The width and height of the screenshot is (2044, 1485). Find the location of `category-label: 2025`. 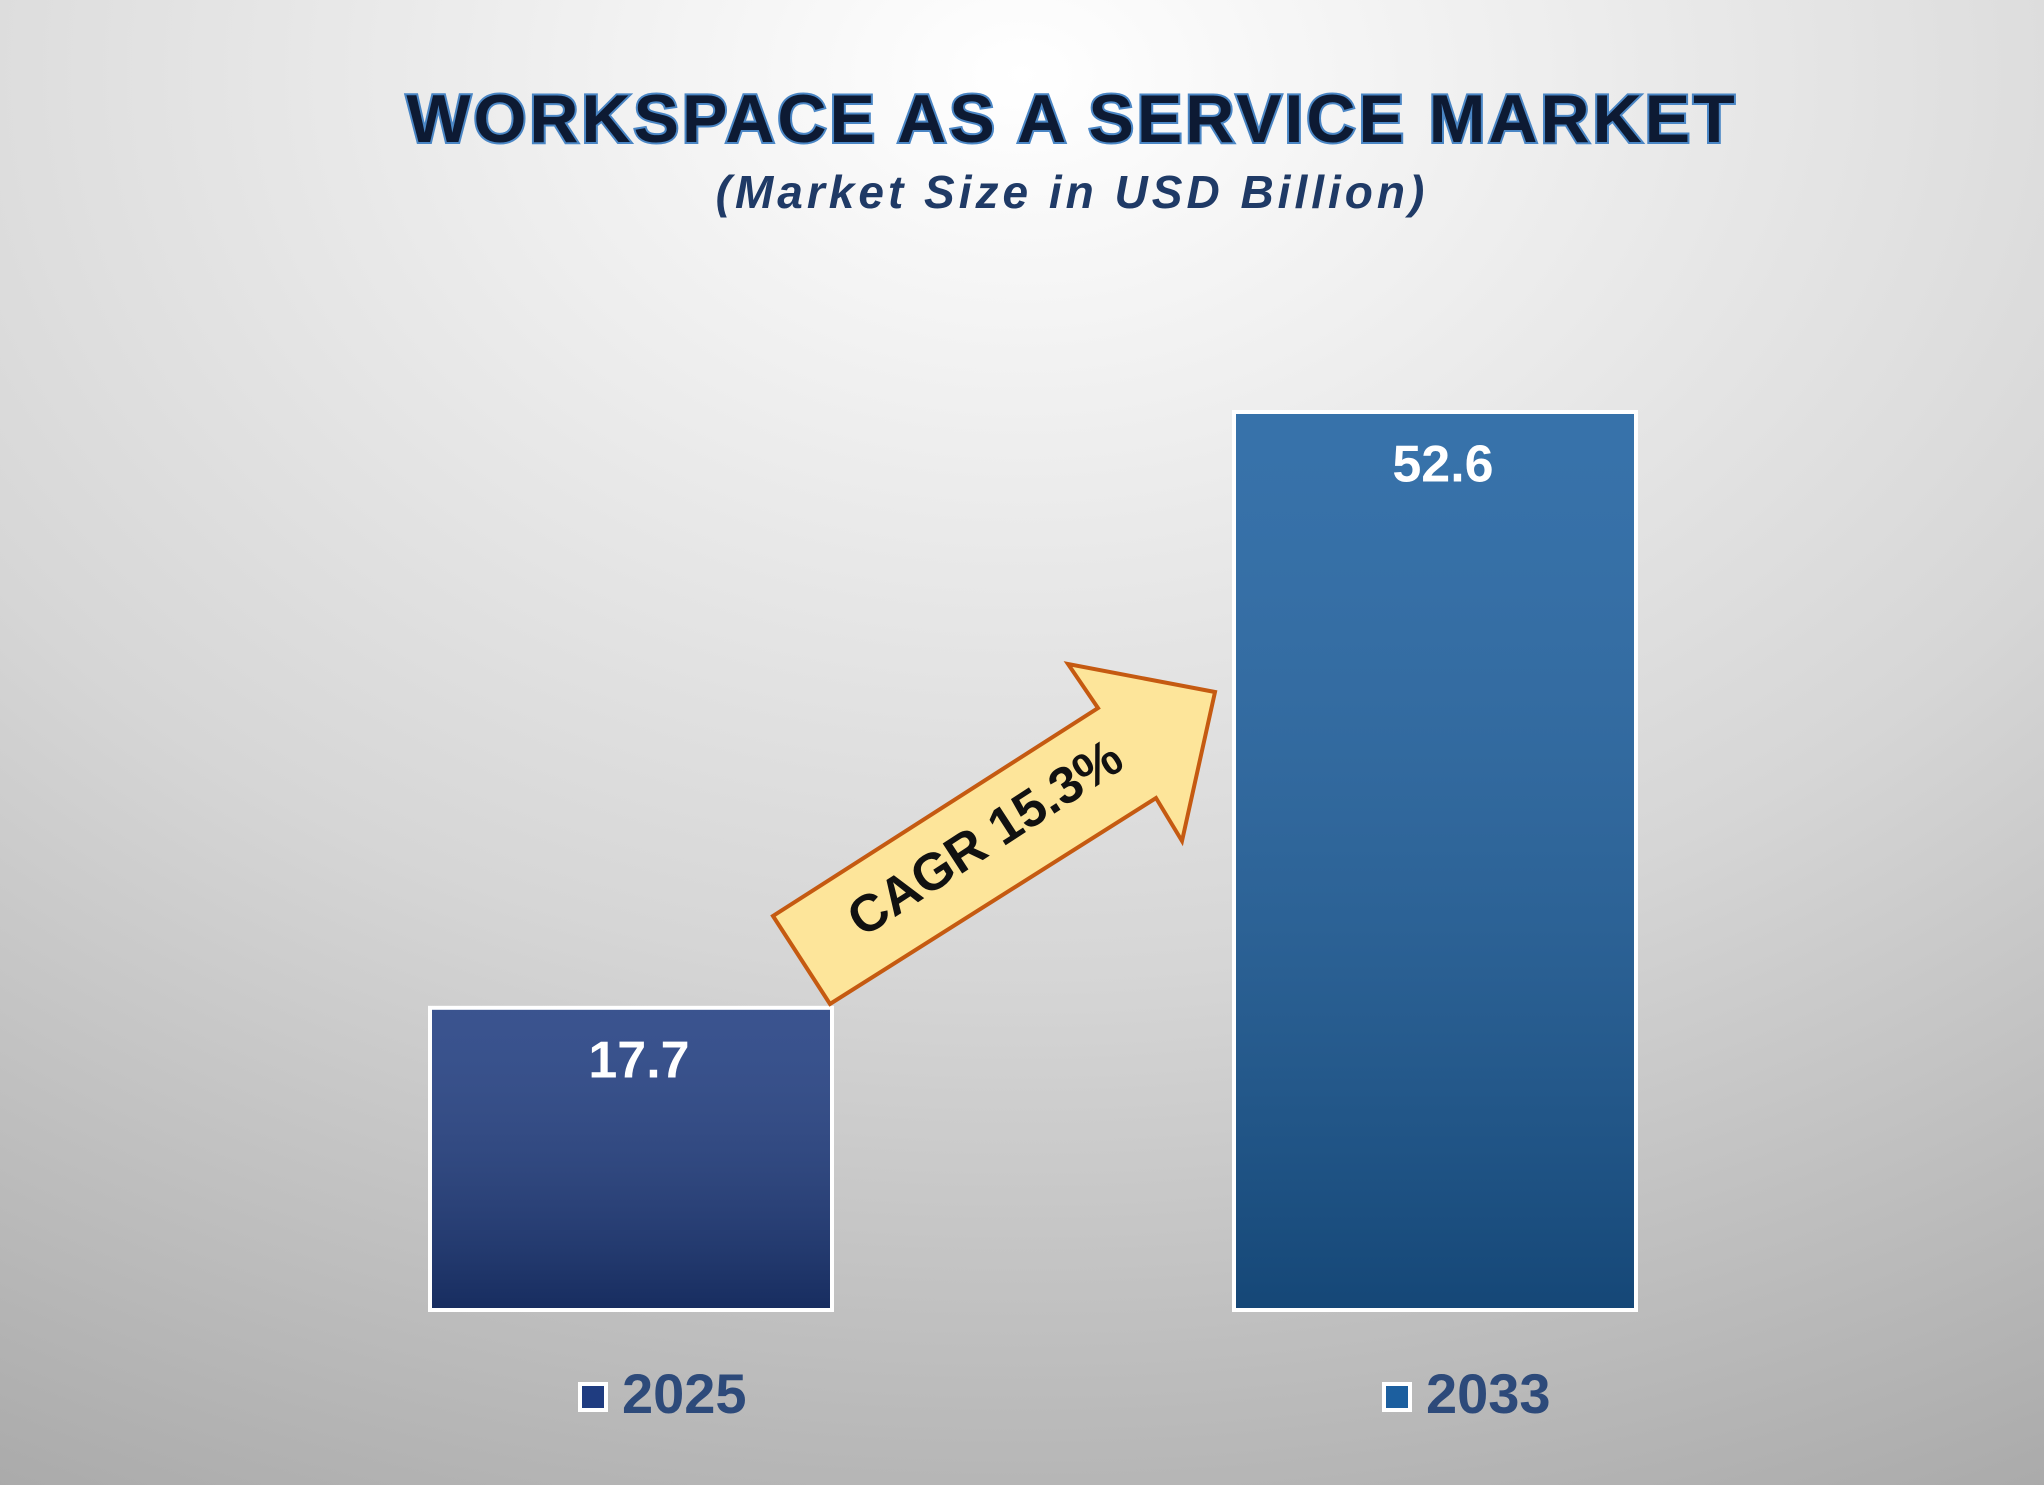

category-label: 2025 is located at coordinates (684, 1393).